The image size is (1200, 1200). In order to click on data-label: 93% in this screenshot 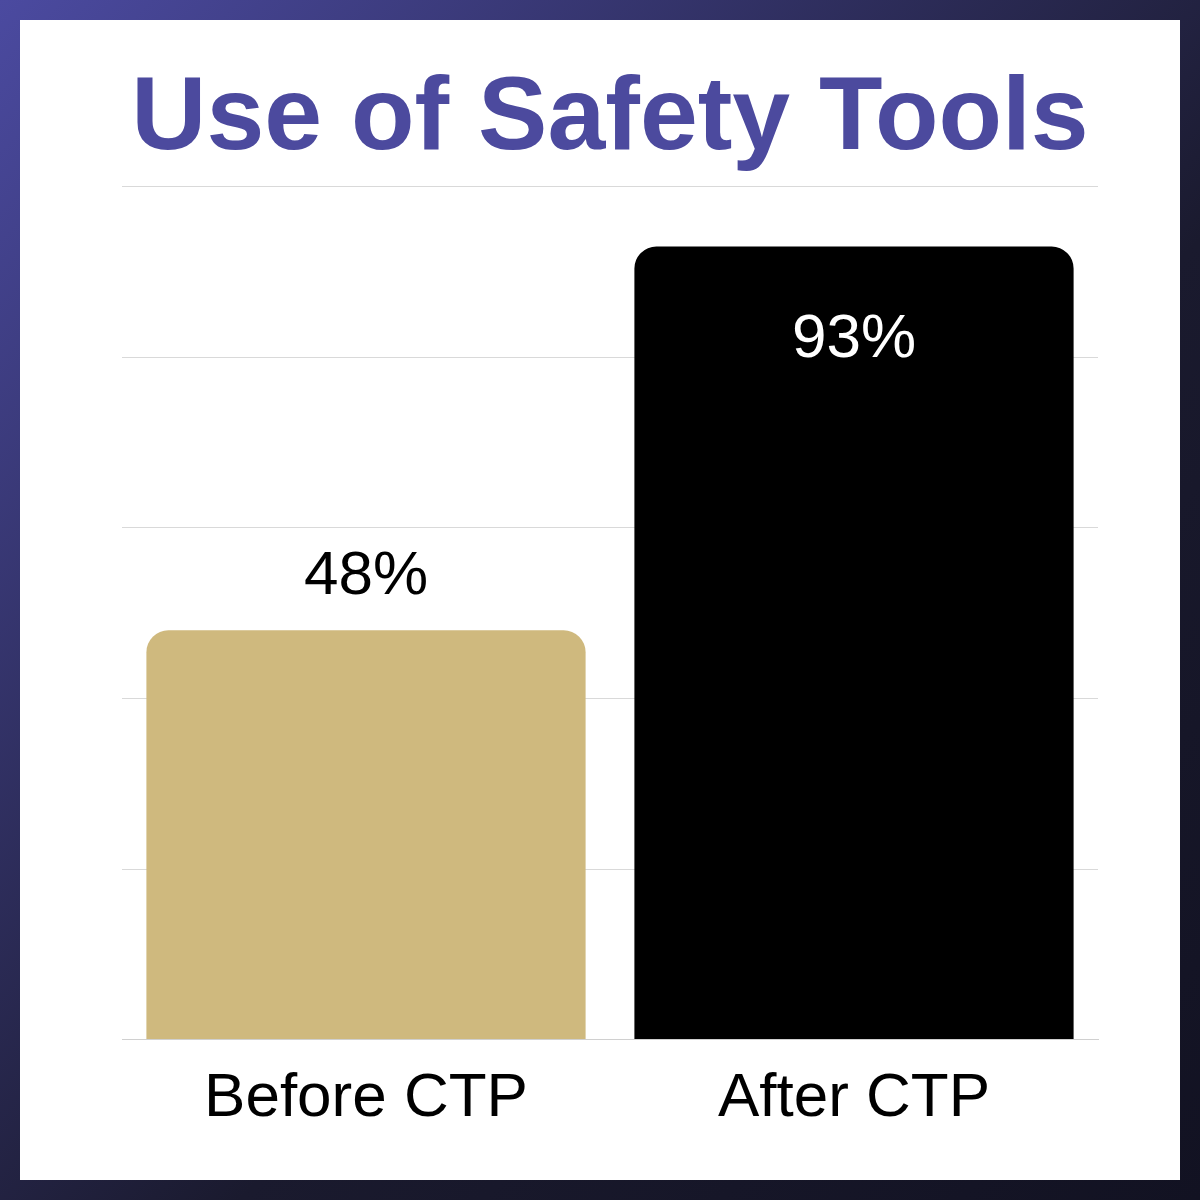, I will do `click(854, 335)`.